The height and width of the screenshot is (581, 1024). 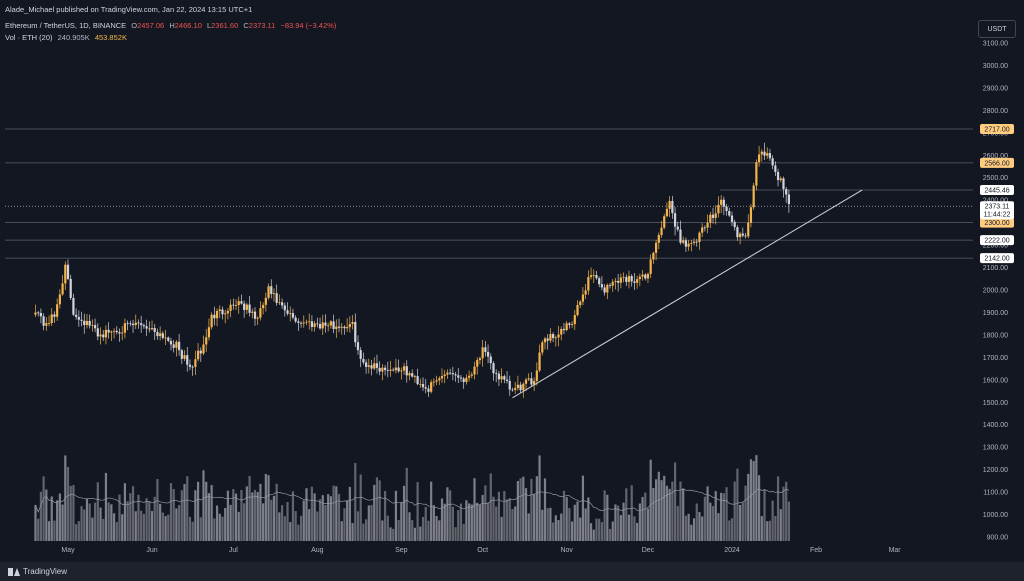 What do you see at coordinates (995, 268) in the screenshot?
I see `y-tick-label: 2100.00` at bounding box center [995, 268].